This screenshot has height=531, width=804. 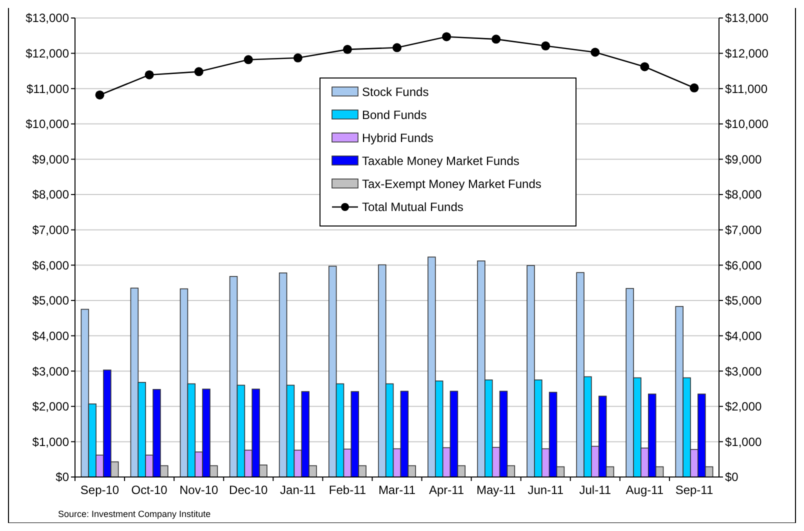 What do you see at coordinates (51, 230) in the screenshot?
I see `y-tick-label: $7,000` at bounding box center [51, 230].